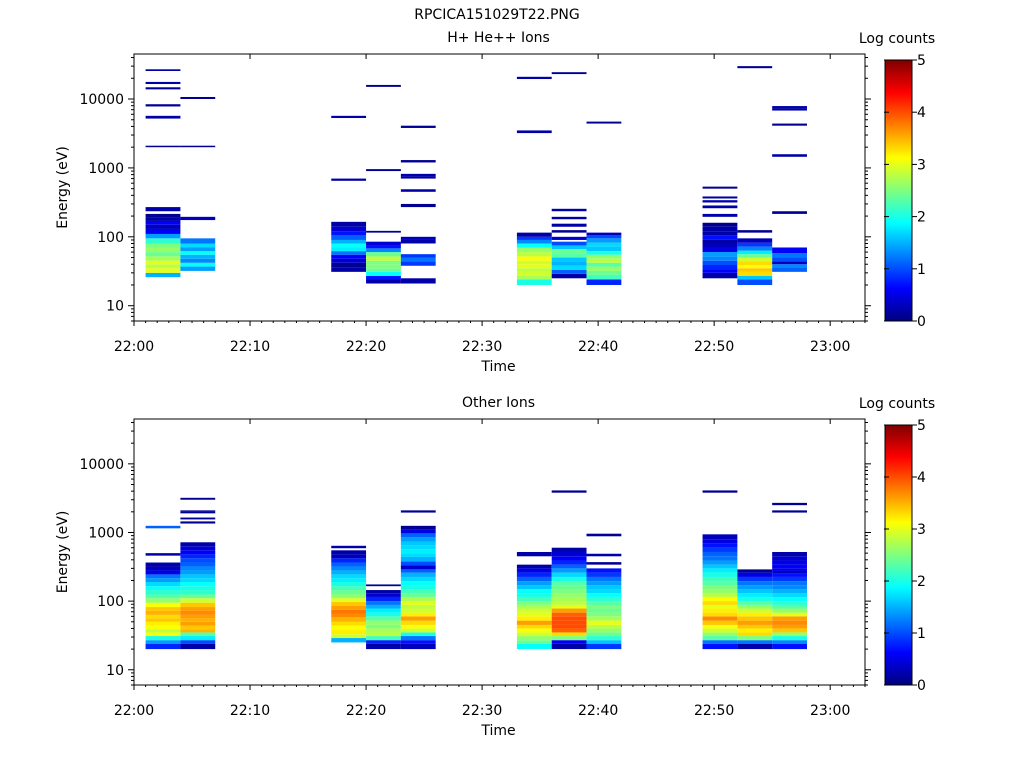  I want to click on colorbar-tick-label: 3, so click(921, 165).